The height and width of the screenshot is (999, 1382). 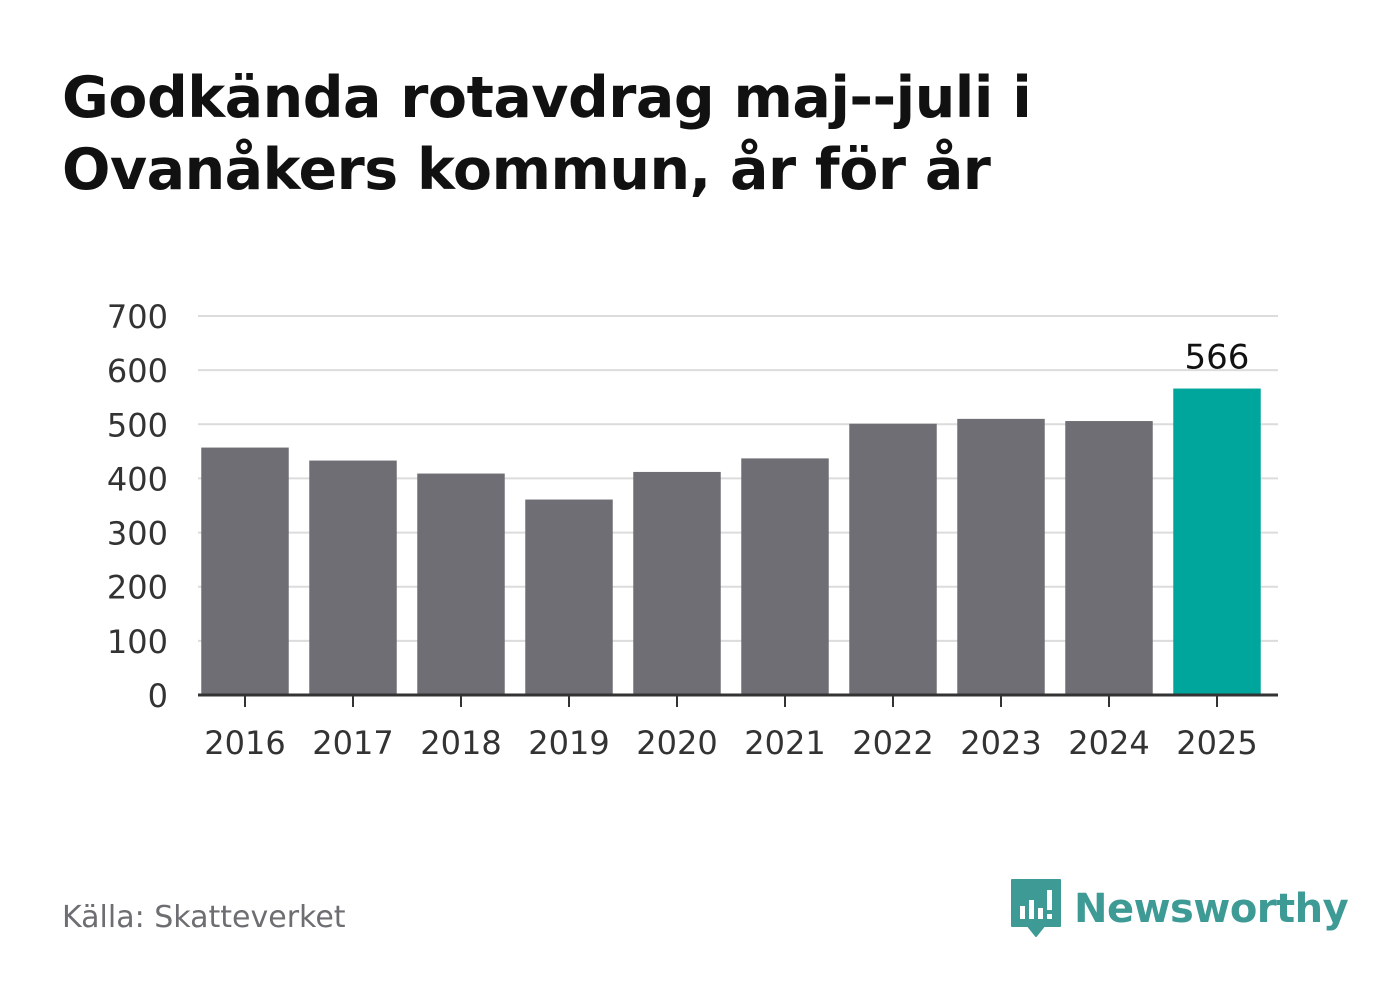 I want to click on y-axis-tick-labels: 0 100 200 300 400 500 600 700, so click(x=137, y=506).